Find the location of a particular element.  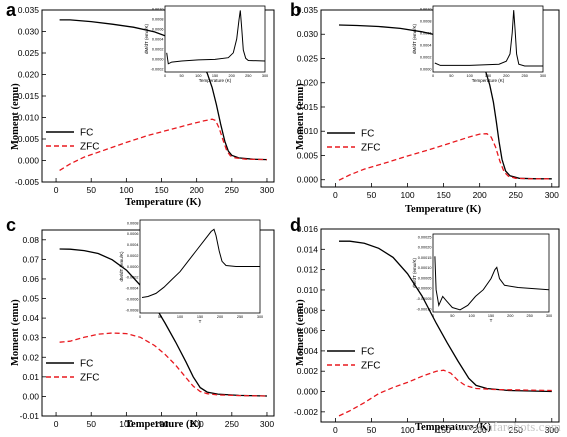

x-axis-title-c: Temperature (K) is located at coordinates (163, 424).